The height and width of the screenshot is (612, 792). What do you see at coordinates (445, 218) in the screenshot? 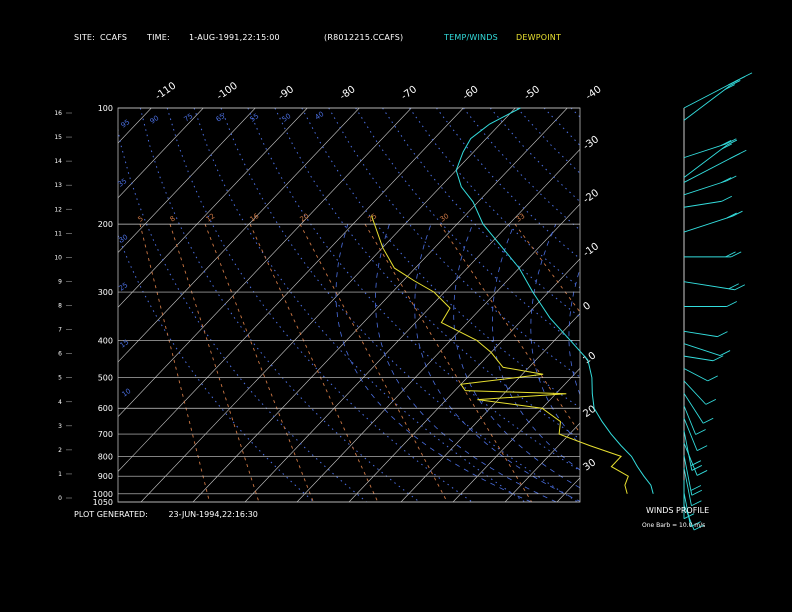
I see `mixing-ratio-label: 30` at bounding box center [445, 218].